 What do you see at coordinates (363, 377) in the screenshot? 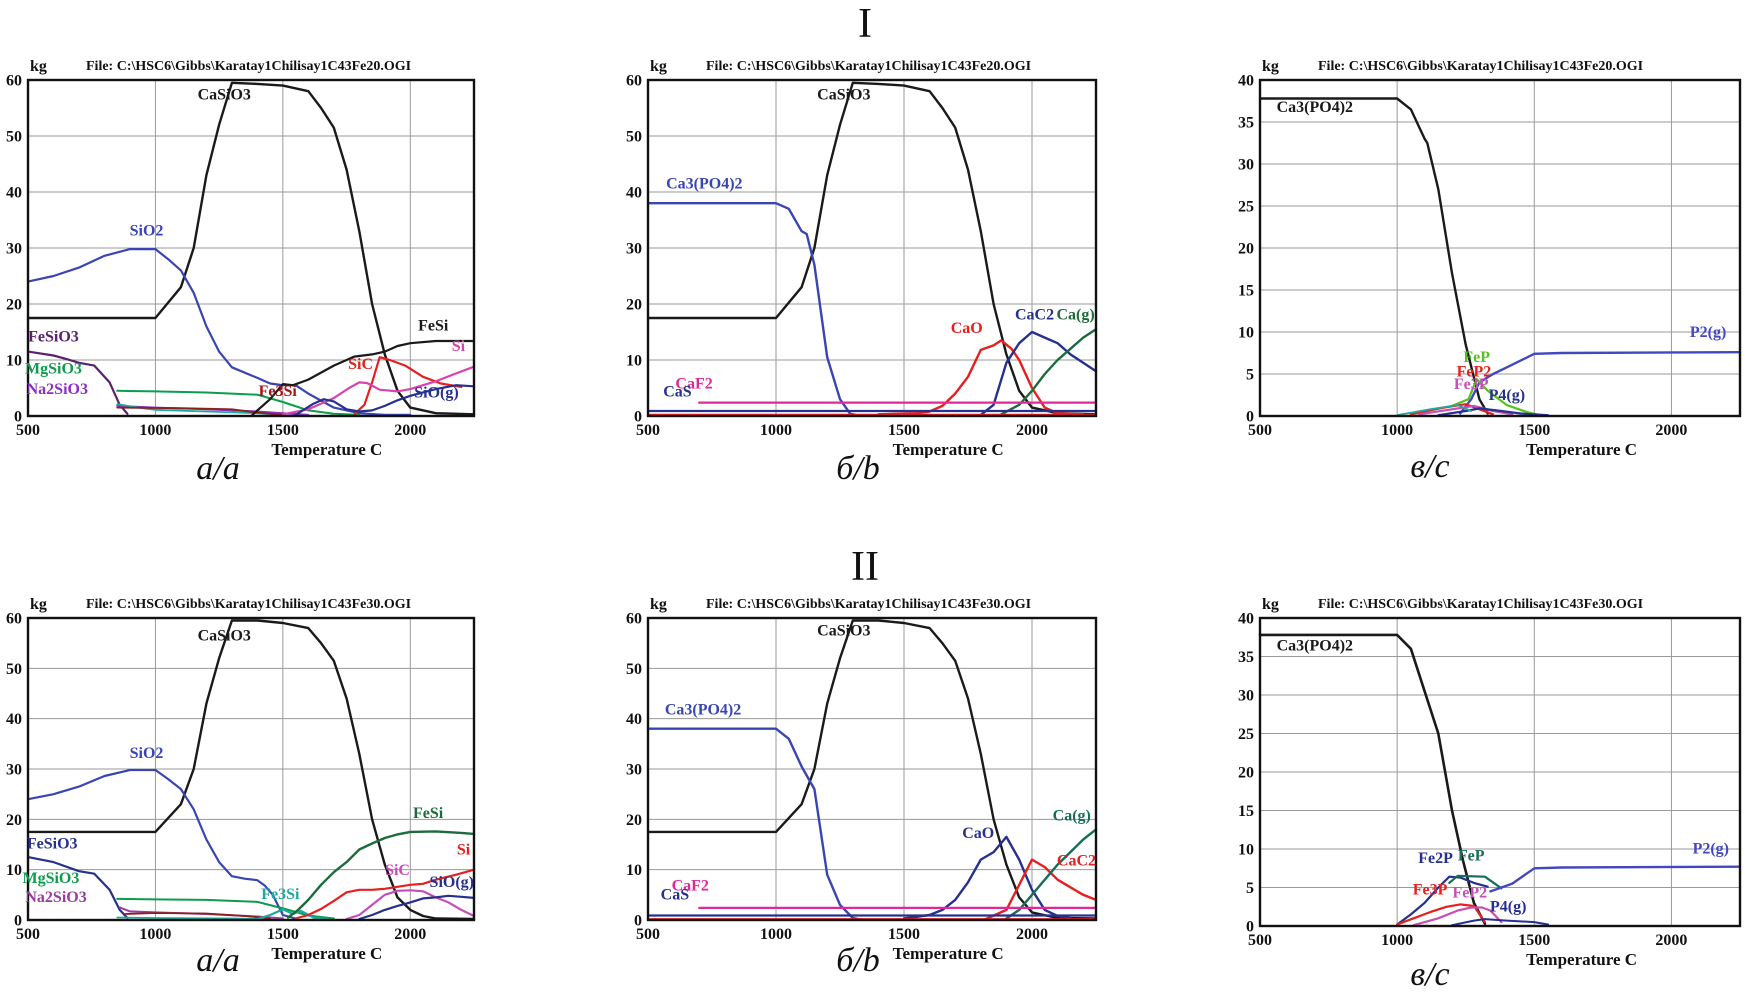
I see `series-Fe3Si-FeSi` at bounding box center [363, 377].